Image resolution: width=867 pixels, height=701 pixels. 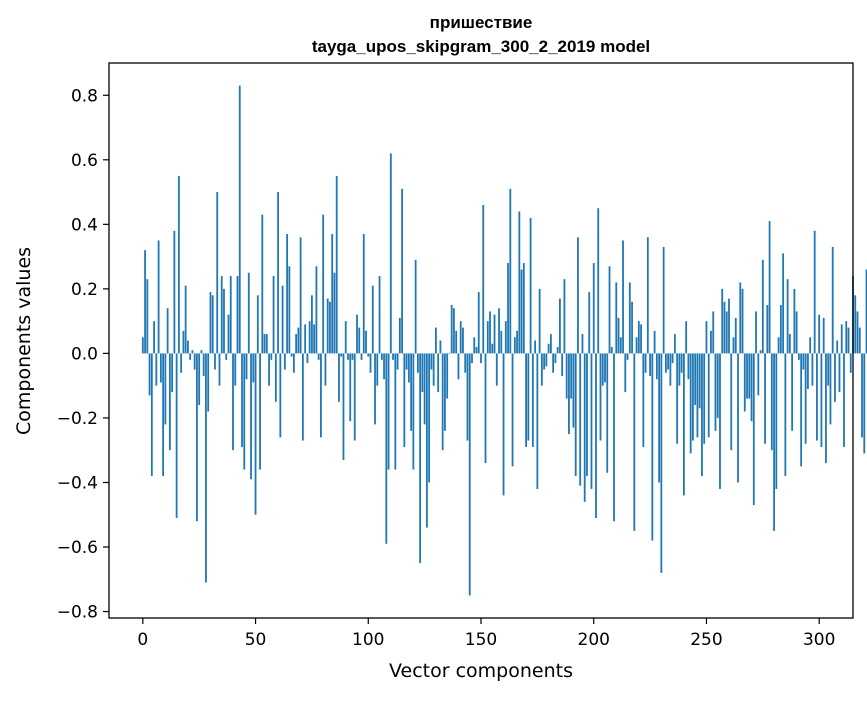 What do you see at coordinates (481, 46) in the screenshot?
I see `chart-title-line2: tayga_upos_skipgram_300_2_2019 model` at bounding box center [481, 46].